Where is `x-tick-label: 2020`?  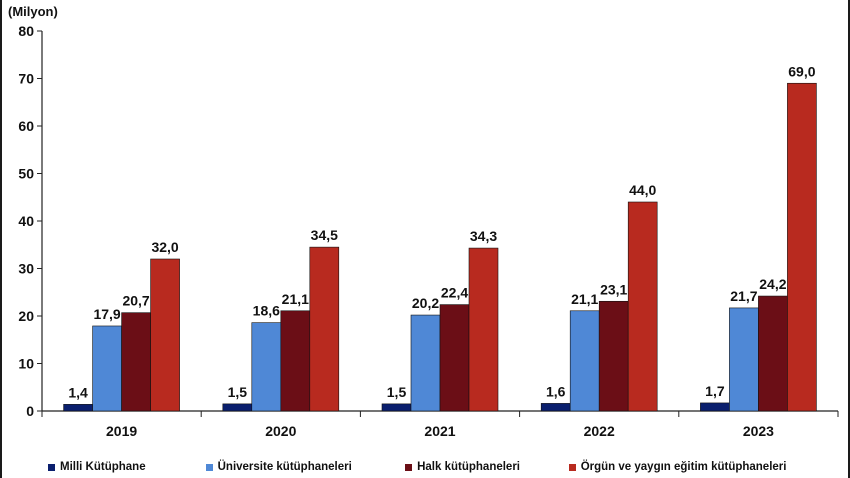
x-tick-label: 2020 is located at coordinates (280, 431).